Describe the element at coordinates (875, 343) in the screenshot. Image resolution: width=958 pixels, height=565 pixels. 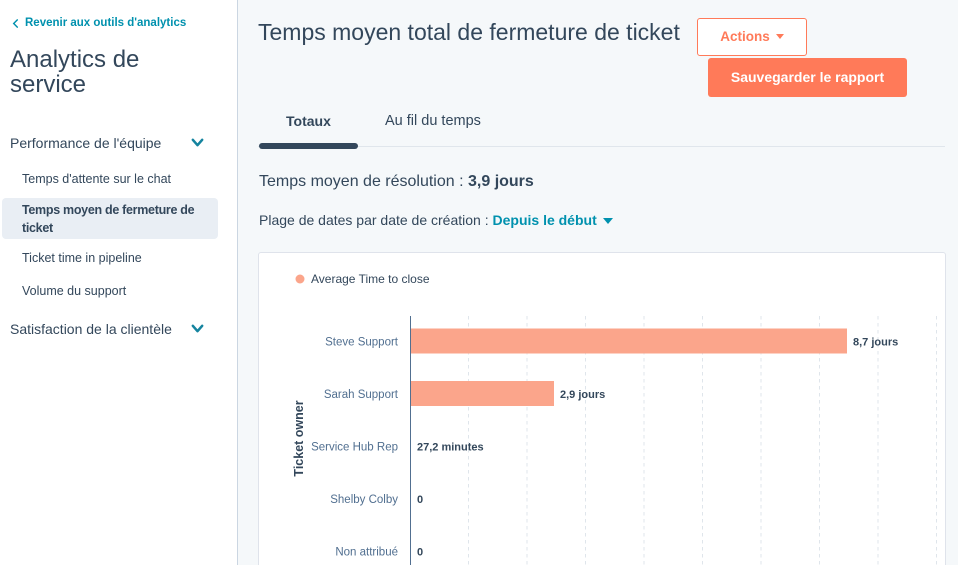
I see `svg-text: 8,7 jours` at that location.